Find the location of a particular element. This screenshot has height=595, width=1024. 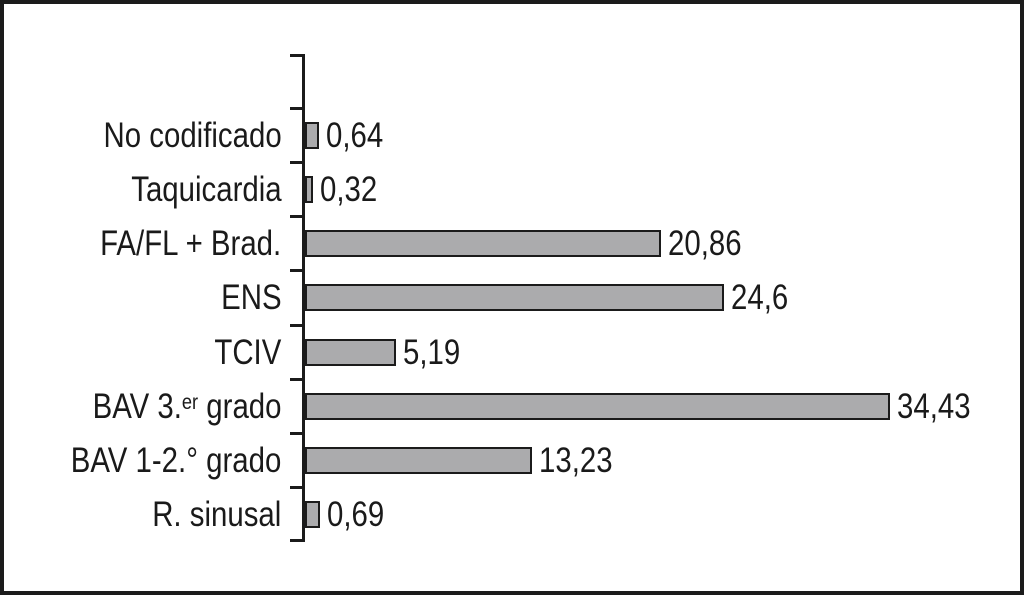

category-label-text: BAV 3.er grado is located at coordinates (187, 406).